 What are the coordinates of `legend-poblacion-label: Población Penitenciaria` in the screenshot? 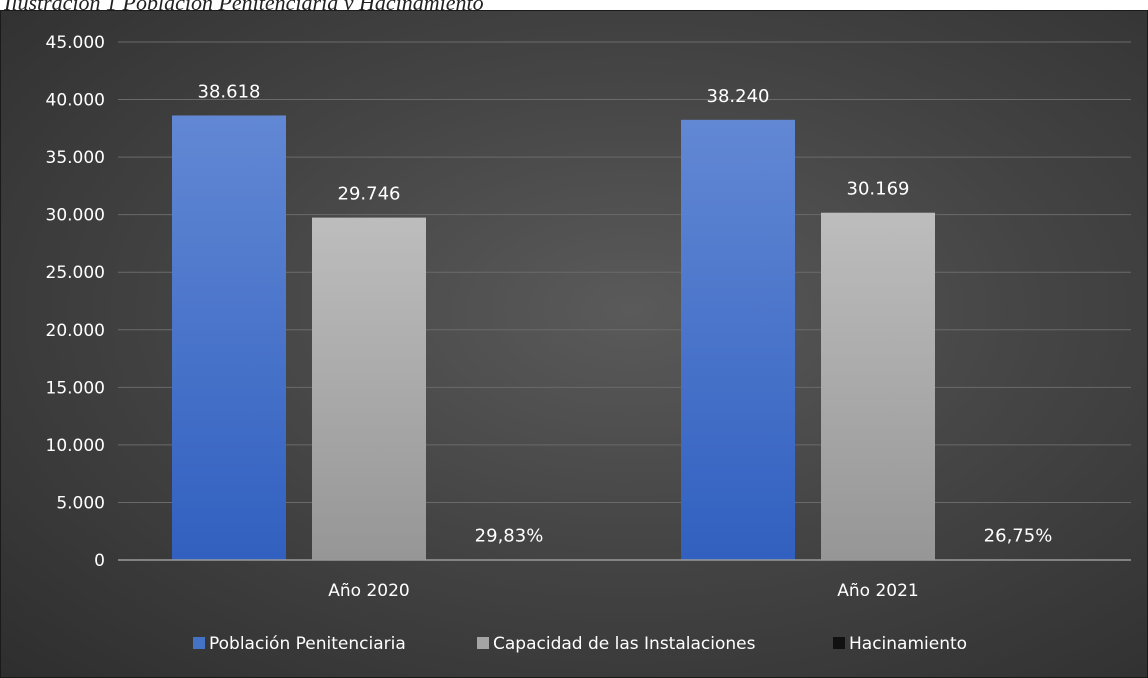 It's located at (307, 644).